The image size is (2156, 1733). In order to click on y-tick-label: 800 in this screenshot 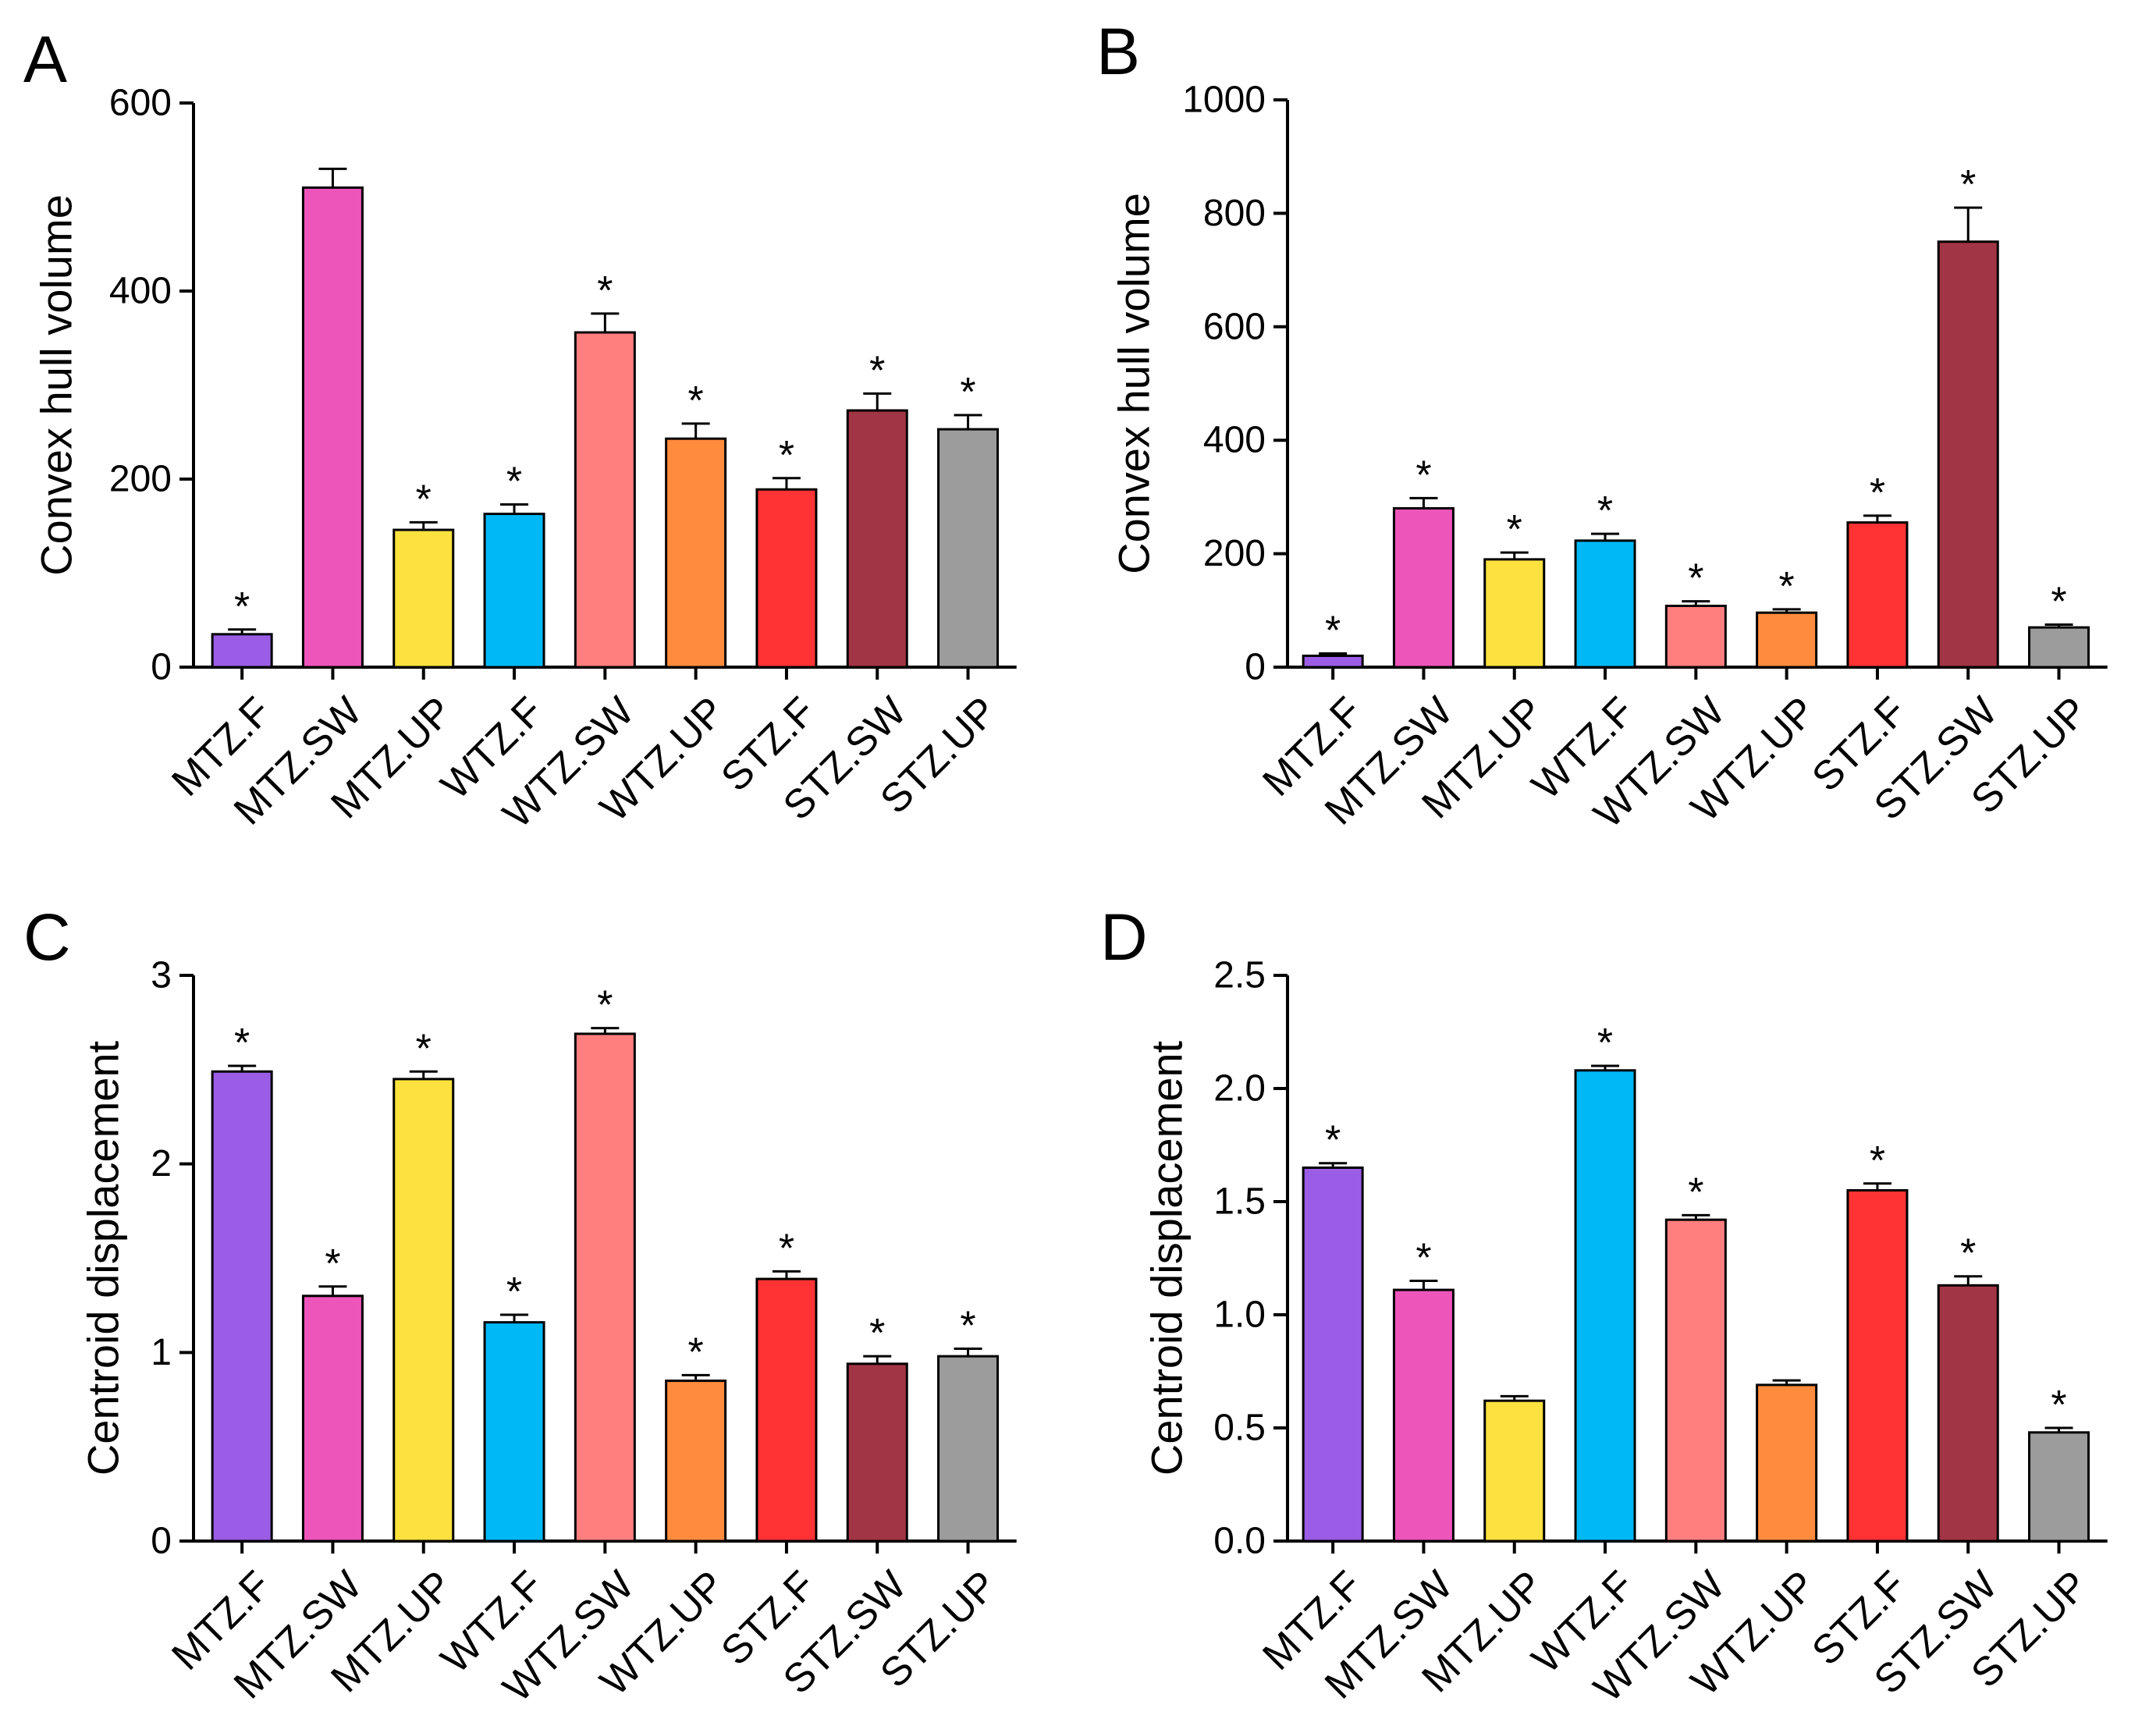, I will do `click(1234, 214)`.